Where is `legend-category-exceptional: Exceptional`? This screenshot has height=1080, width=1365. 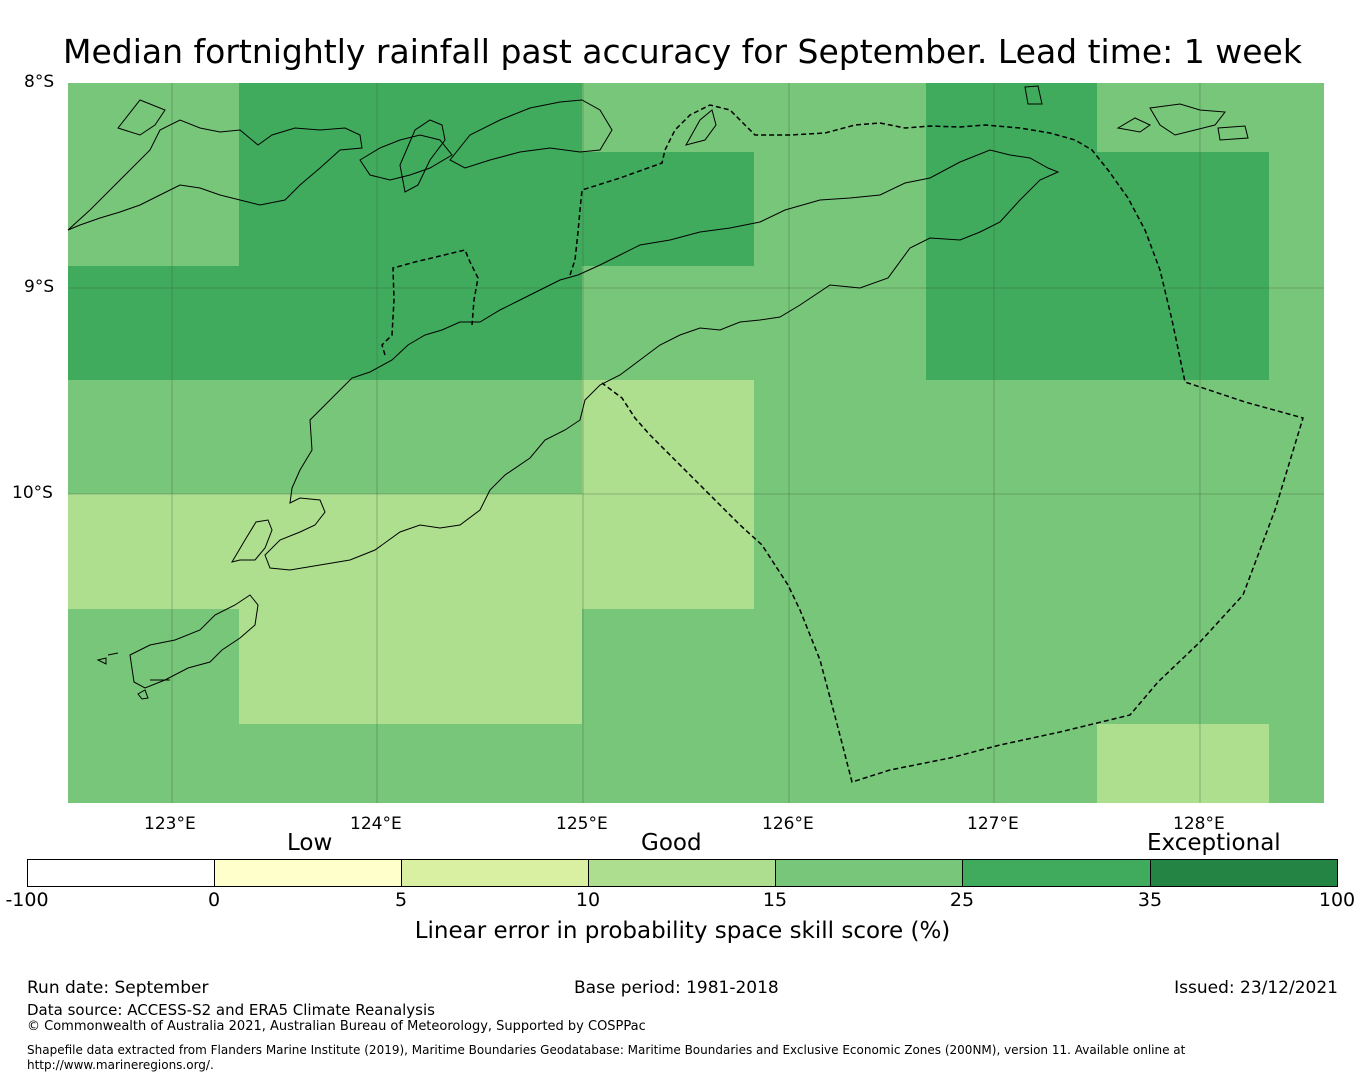
legend-category-exceptional: Exceptional is located at coordinates (1214, 843).